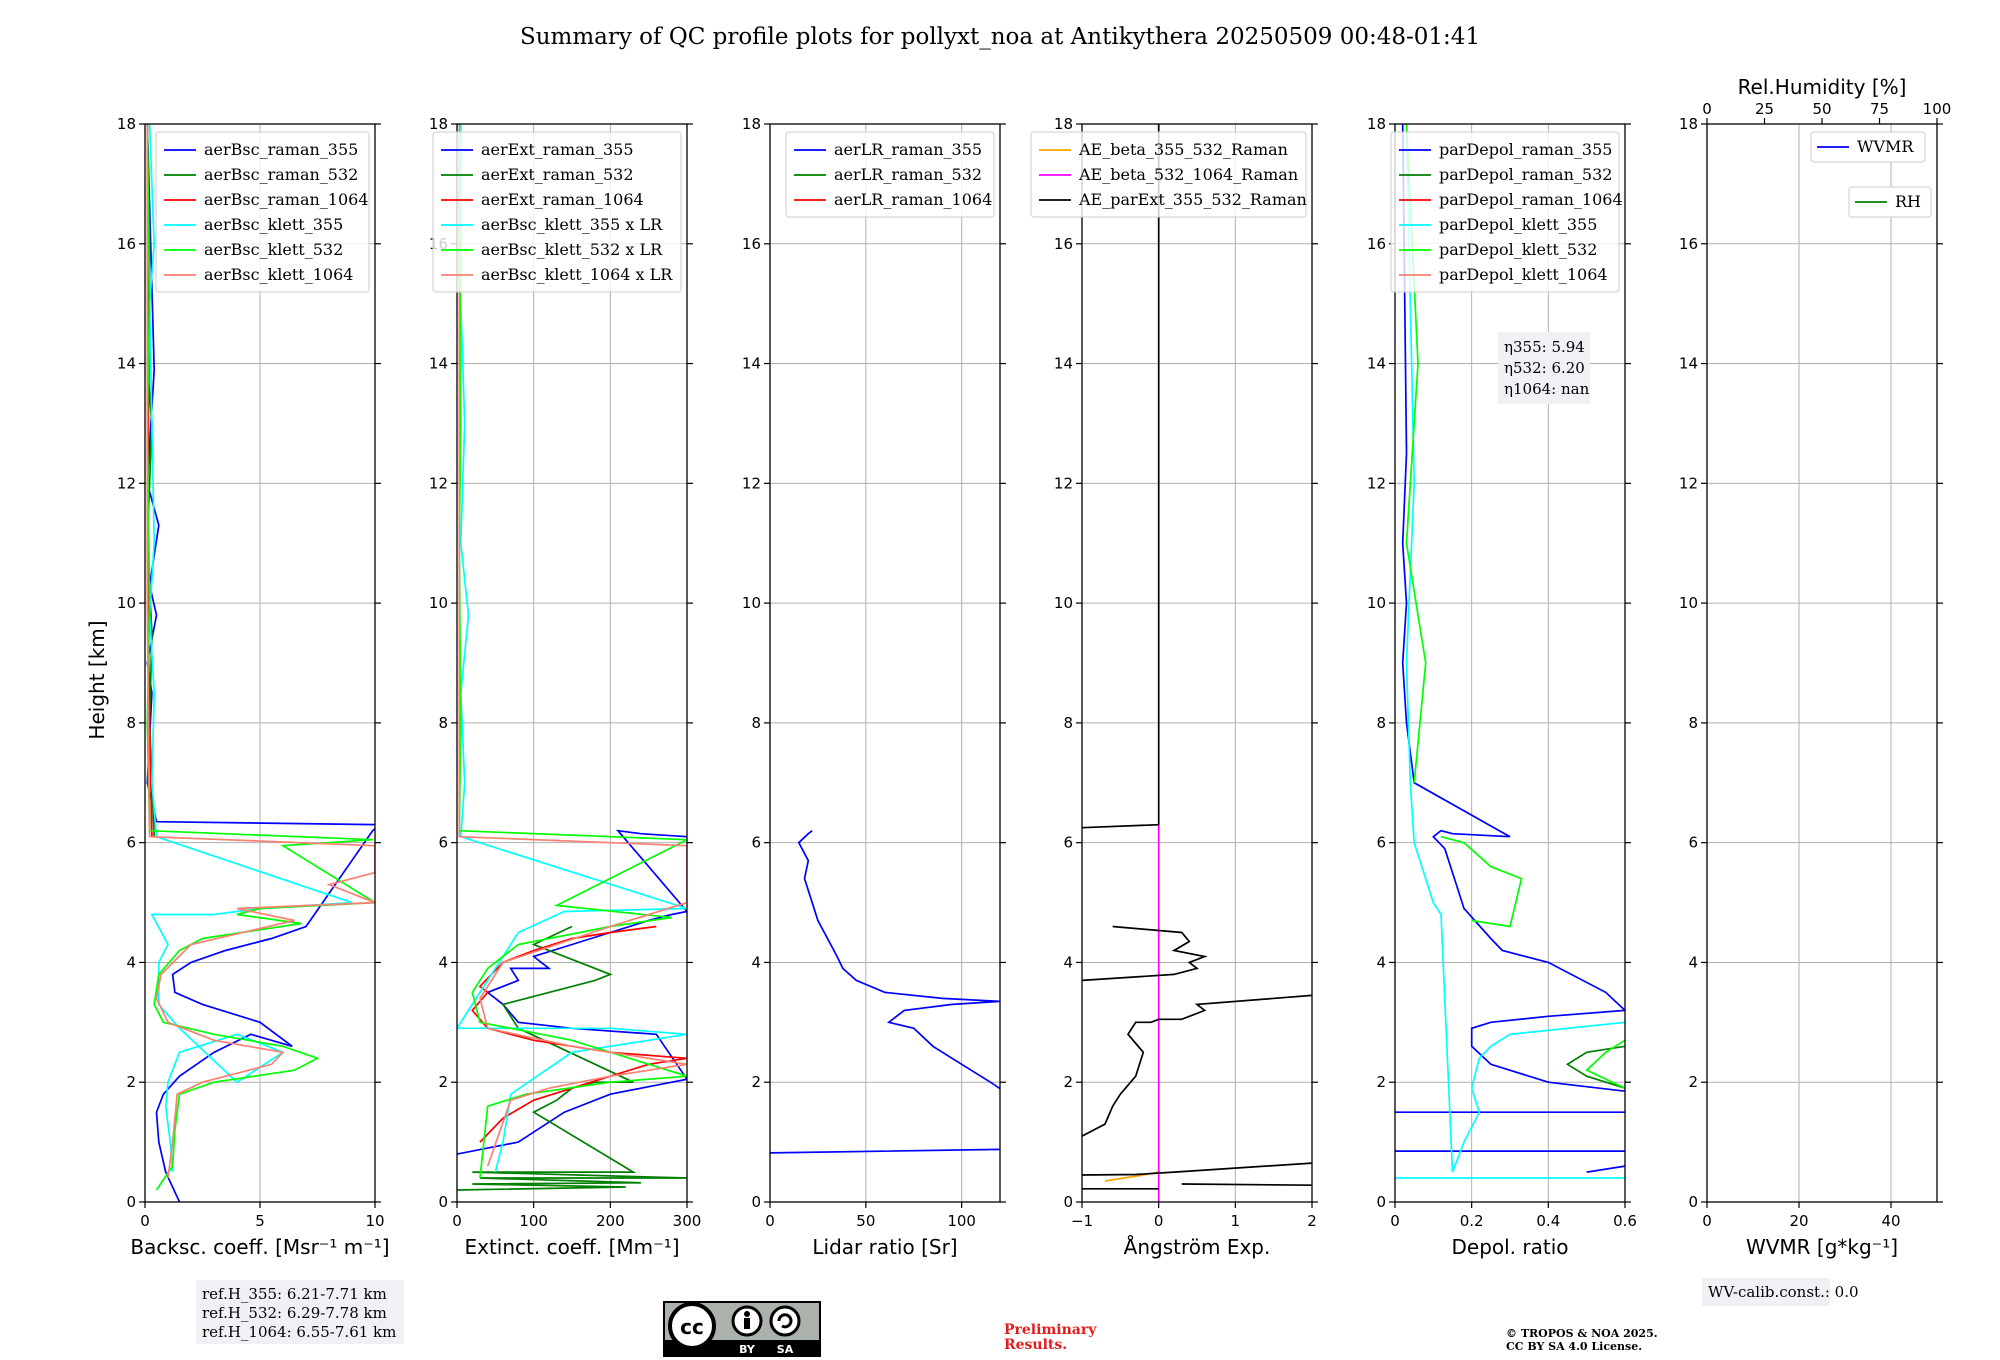 The width and height of the screenshot is (2000, 1360). Describe the element at coordinates (1879, 109) in the screenshot. I see `top-x-tick-label: 75` at that location.